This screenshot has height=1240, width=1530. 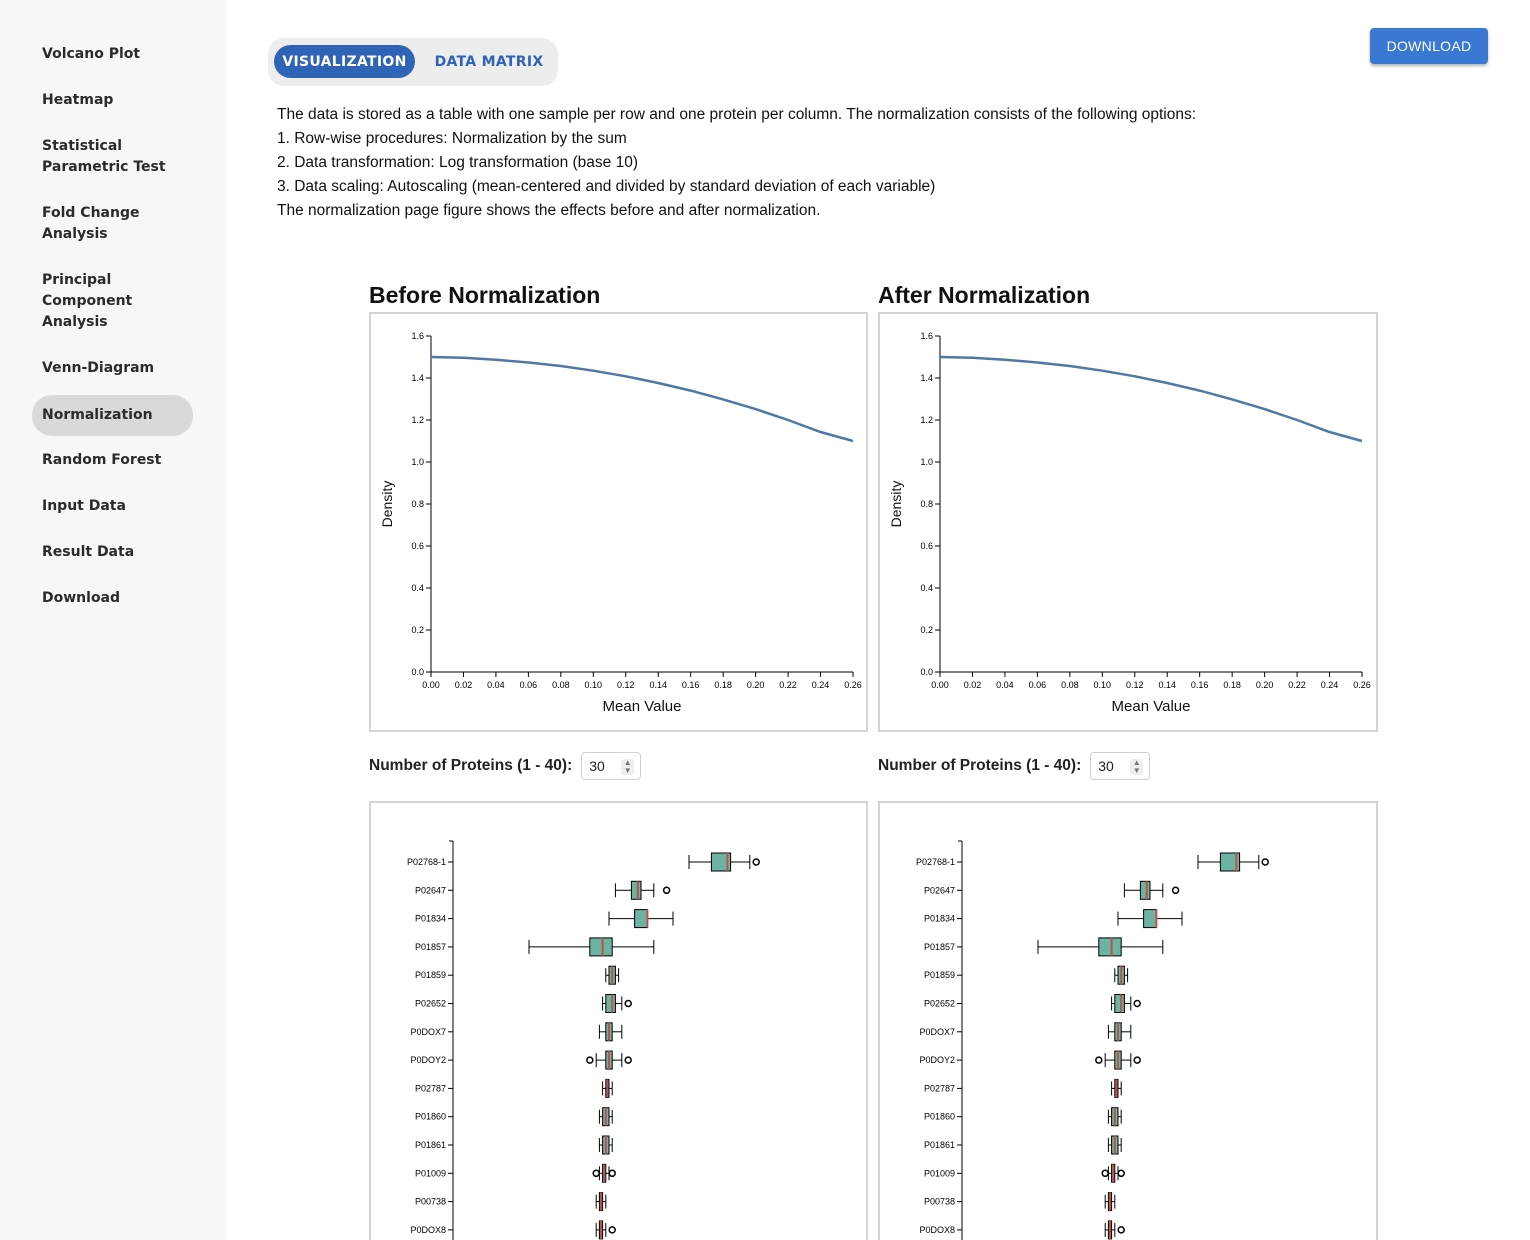 What do you see at coordinates (87, 301) in the screenshot?
I see `sidebar-item-principal-component-analysis: Principal Component Analysis` at bounding box center [87, 301].